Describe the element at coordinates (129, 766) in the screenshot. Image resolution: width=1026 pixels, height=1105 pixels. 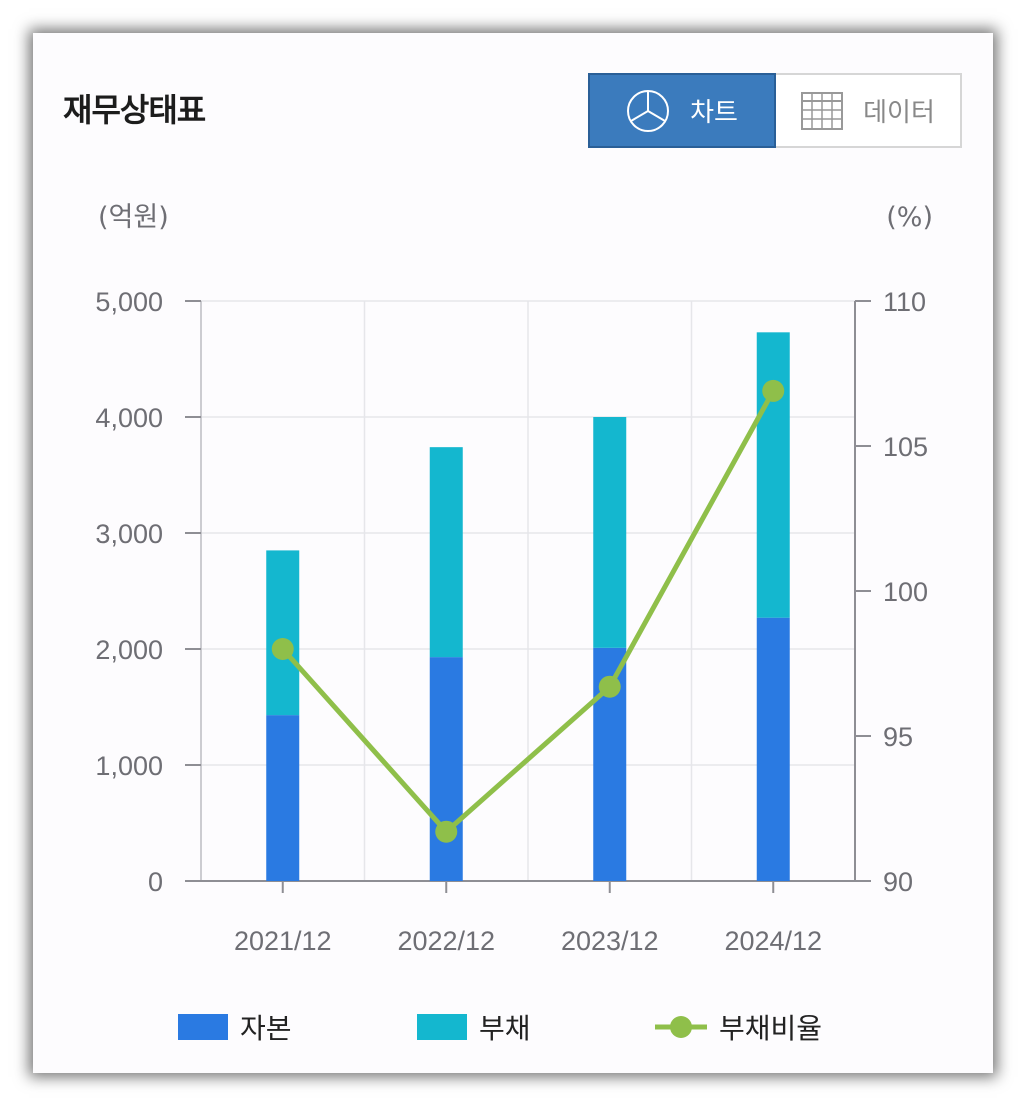
I see `left-tick-label: 1,000` at that location.